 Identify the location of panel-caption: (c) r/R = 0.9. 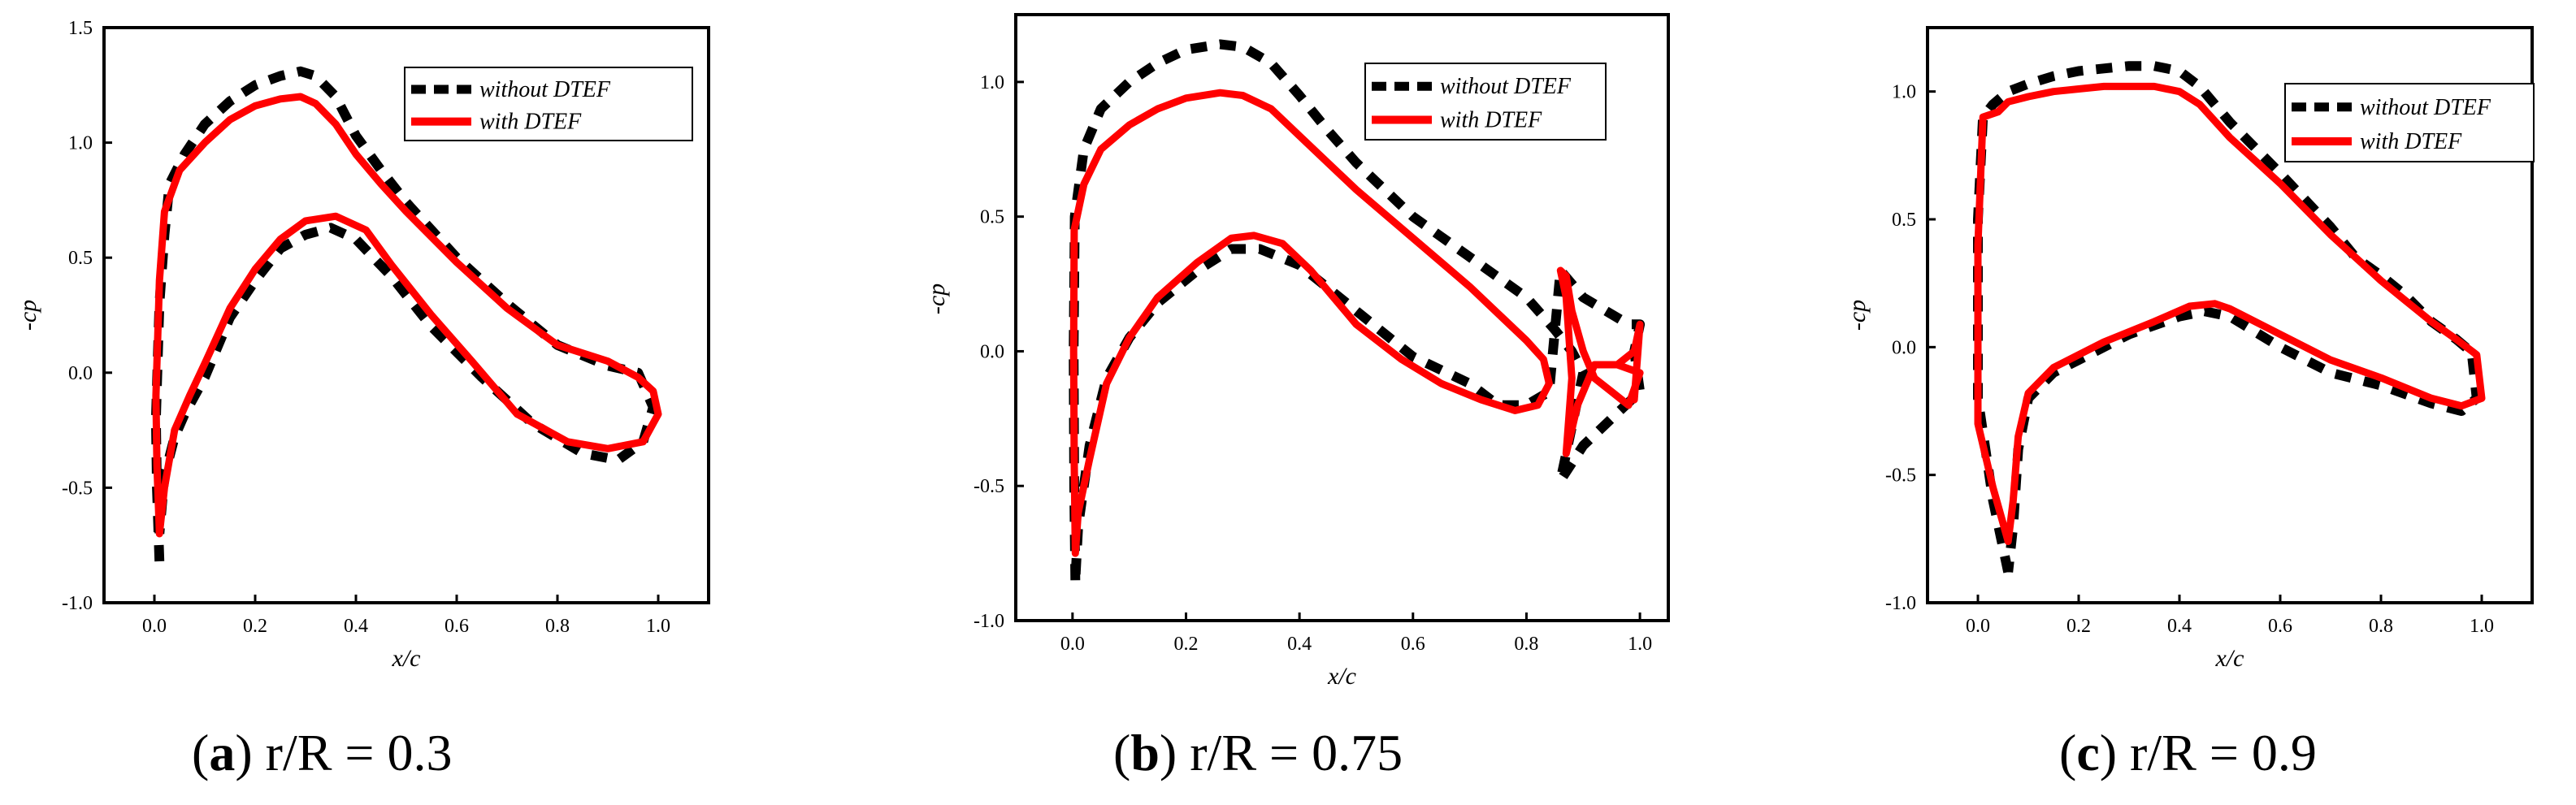
(2188, 752).